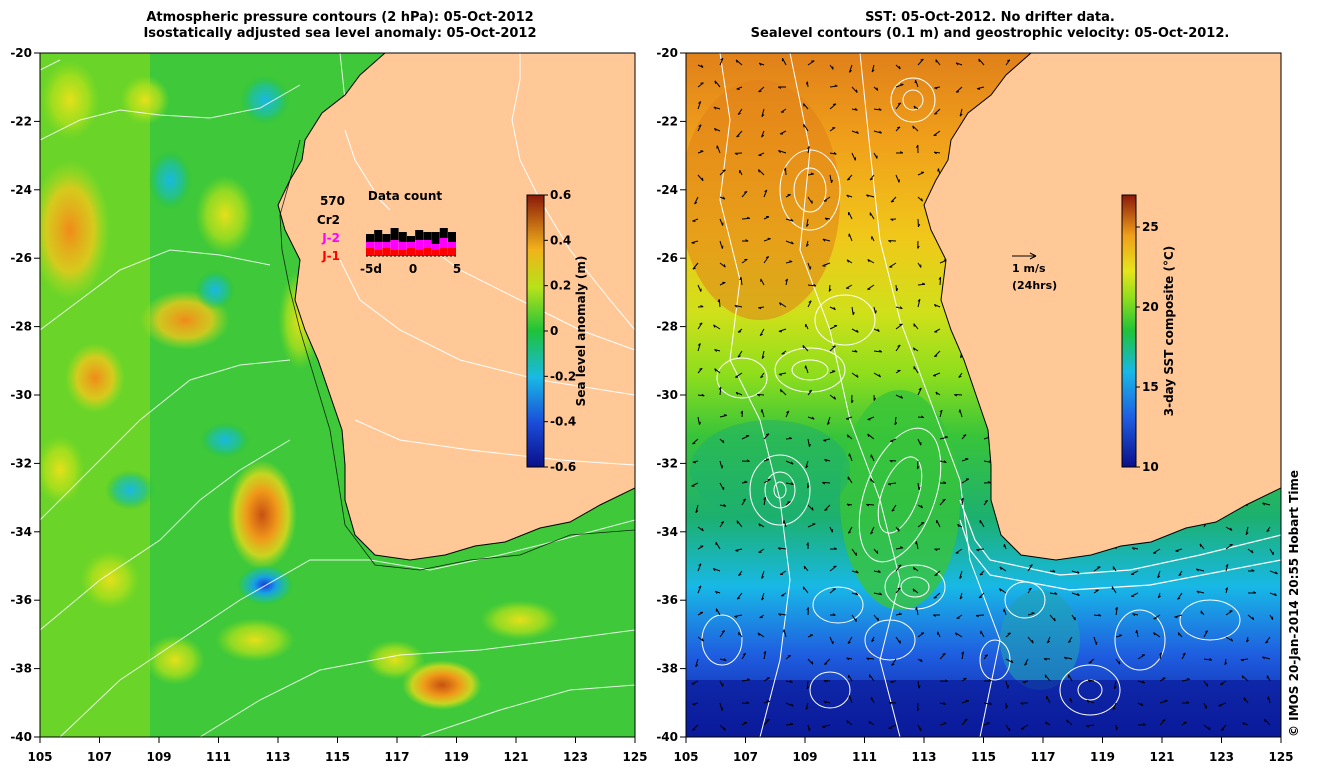  Describe the element at coordinates (1280, 757) in the screenshot. I see `lon-tick-label: 125` at that location.